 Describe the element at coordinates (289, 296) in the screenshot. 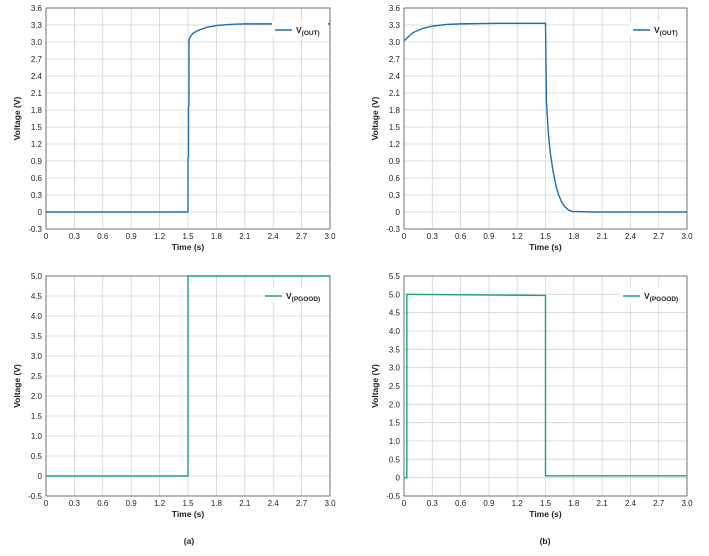

I see `legend-name: V` at that location.